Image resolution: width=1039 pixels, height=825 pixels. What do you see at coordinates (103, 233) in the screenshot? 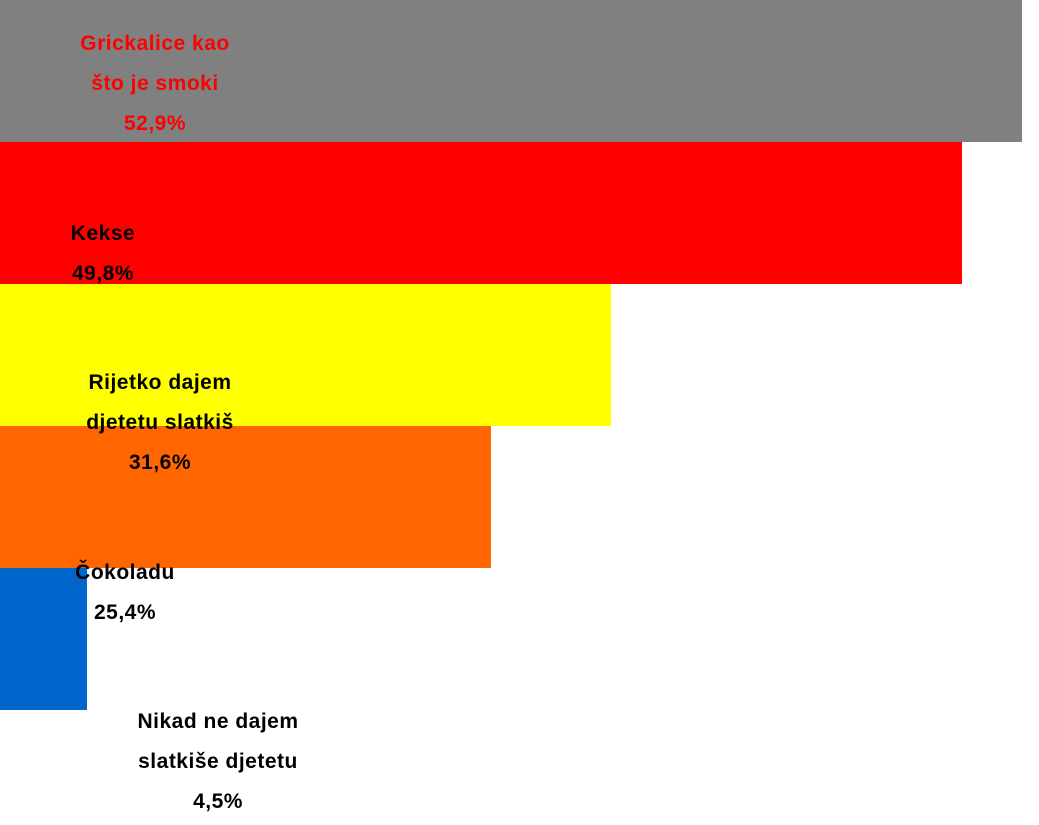
I see `category-label: Kekse` at bounding box center [103, 233].